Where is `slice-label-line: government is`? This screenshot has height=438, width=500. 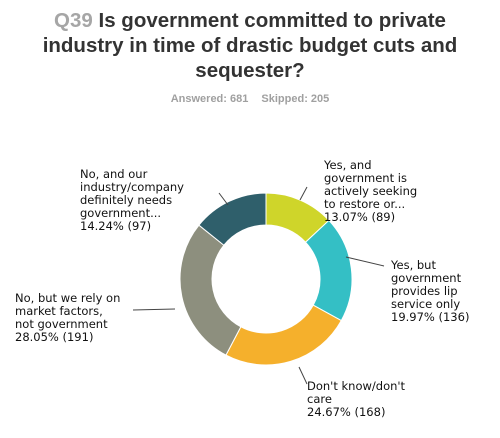 slice-label-line: government is is located at coordinates (365, 178).